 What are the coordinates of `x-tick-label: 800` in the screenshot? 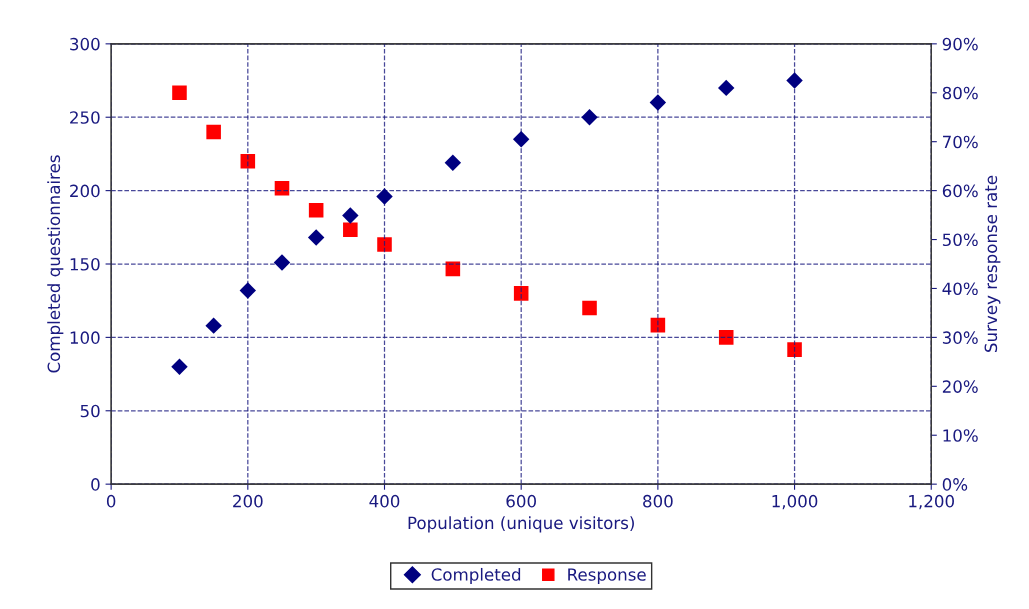 It's located at (658, 501).